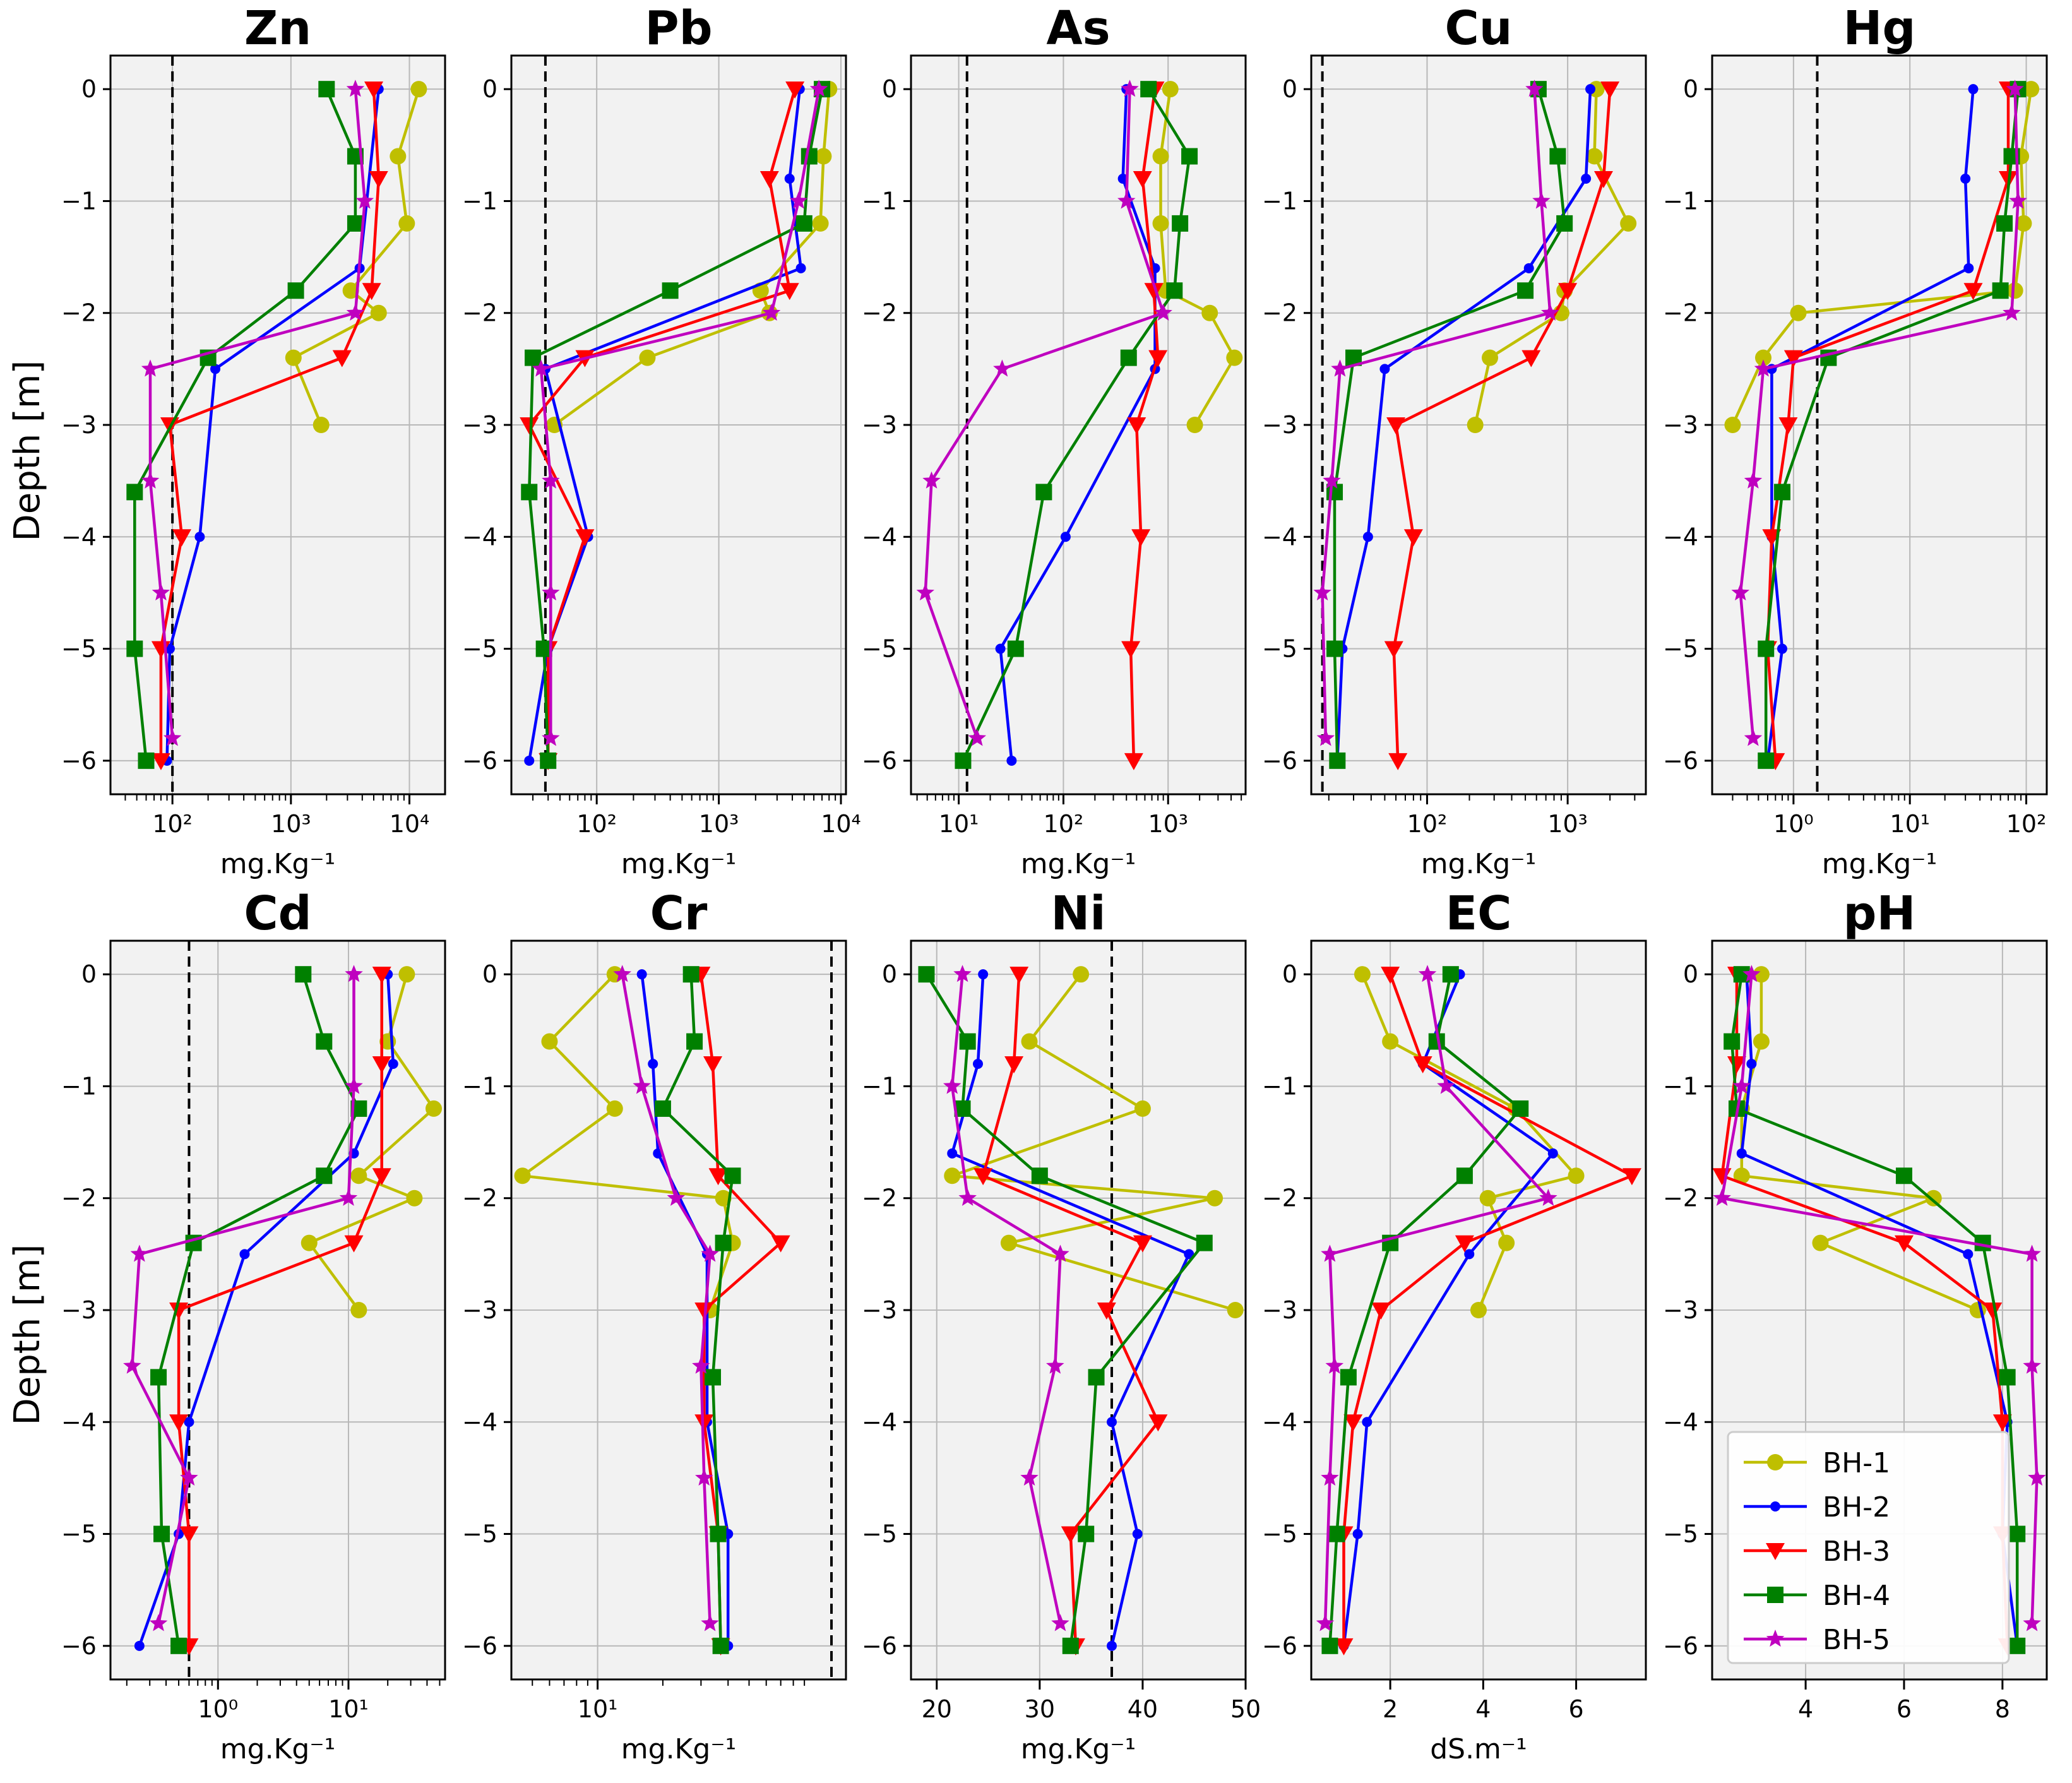  I want to click on x-tick-label: 10³, so click(291, 824).